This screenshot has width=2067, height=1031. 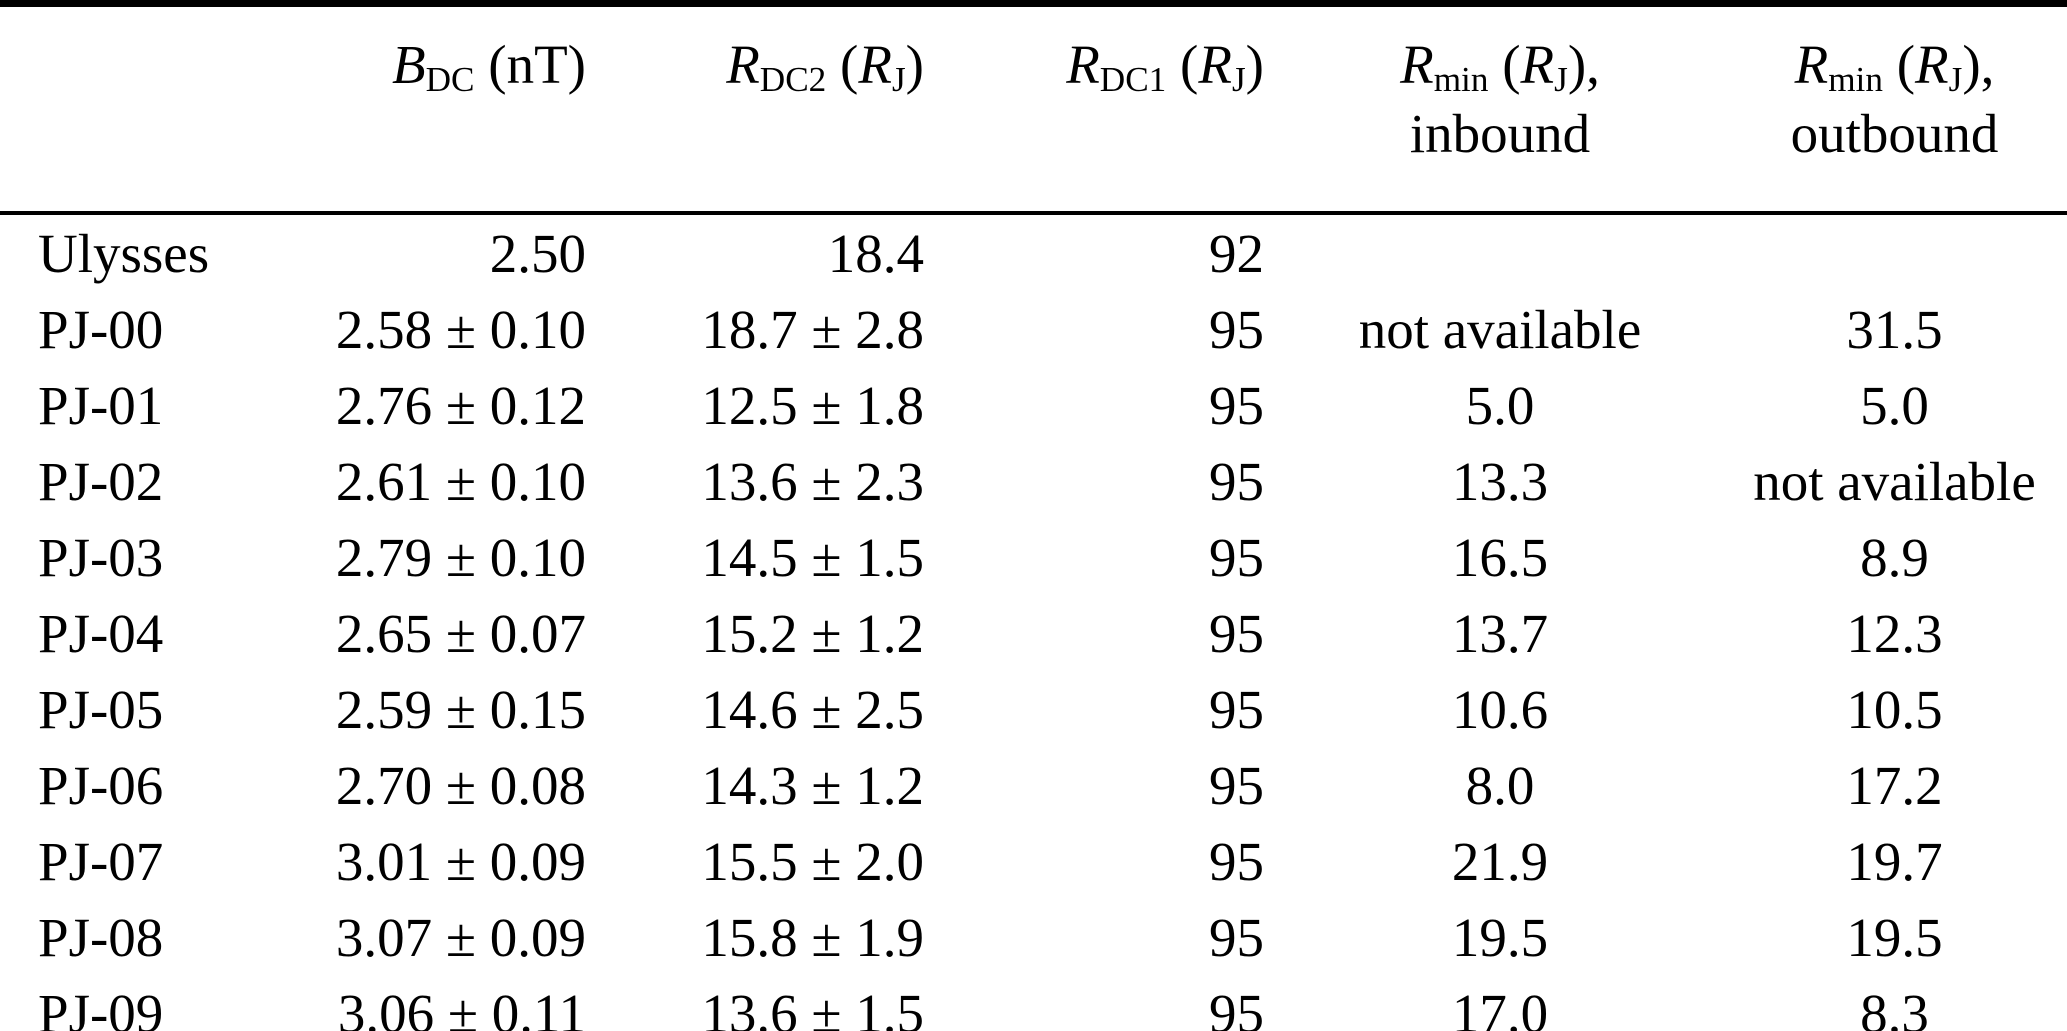 I want to click on rdc2-value-cell: 15.2 ± 1.2, so click(x=812, y=633).